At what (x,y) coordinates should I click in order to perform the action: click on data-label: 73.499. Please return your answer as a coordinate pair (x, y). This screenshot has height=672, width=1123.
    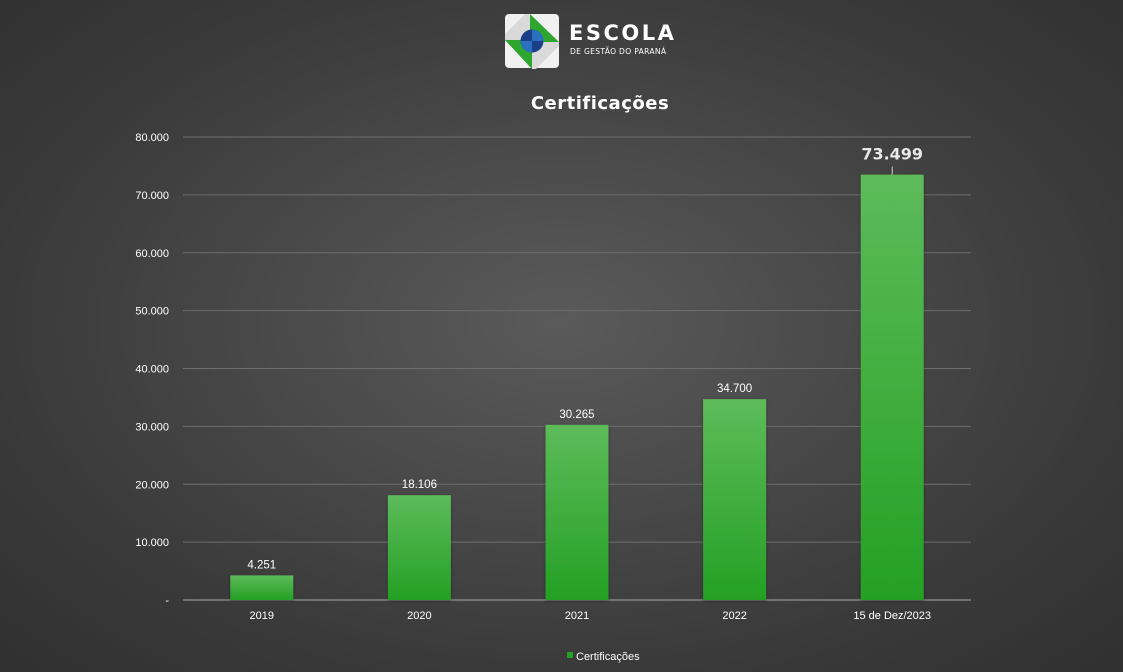
    Looking at the image, I should click on (892, 154).